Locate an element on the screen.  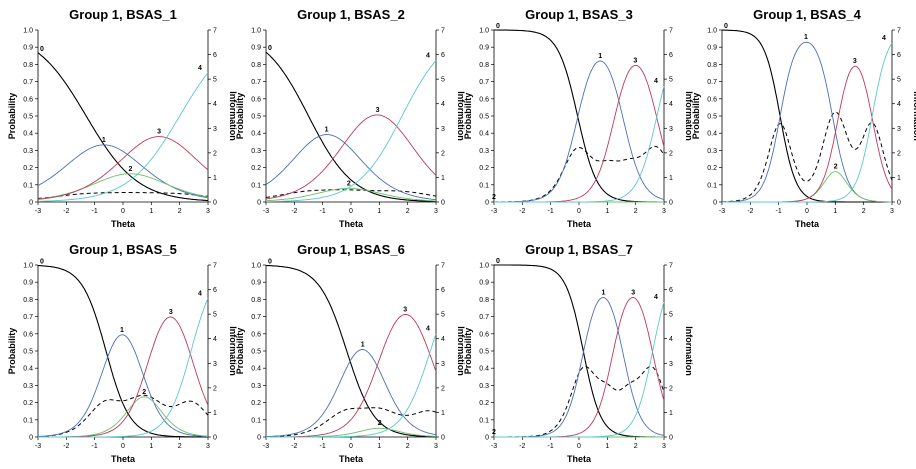
y-tick-label: 0.9 is located at coordinates (256, 283).